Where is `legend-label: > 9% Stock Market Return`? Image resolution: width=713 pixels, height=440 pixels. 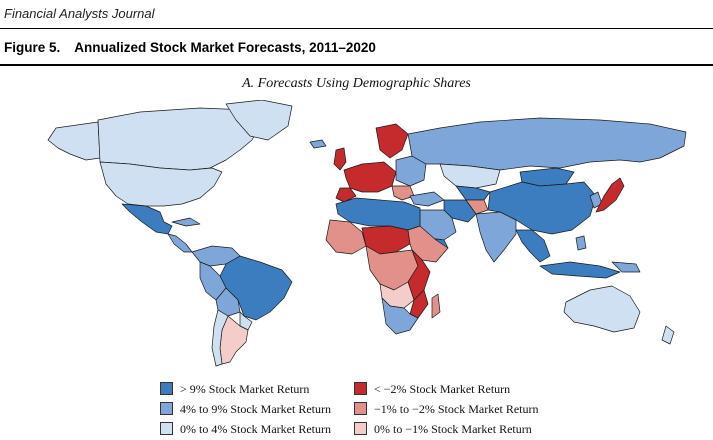 legend-label: > 9% Stock Market Return is located at coordinates (245, 389).